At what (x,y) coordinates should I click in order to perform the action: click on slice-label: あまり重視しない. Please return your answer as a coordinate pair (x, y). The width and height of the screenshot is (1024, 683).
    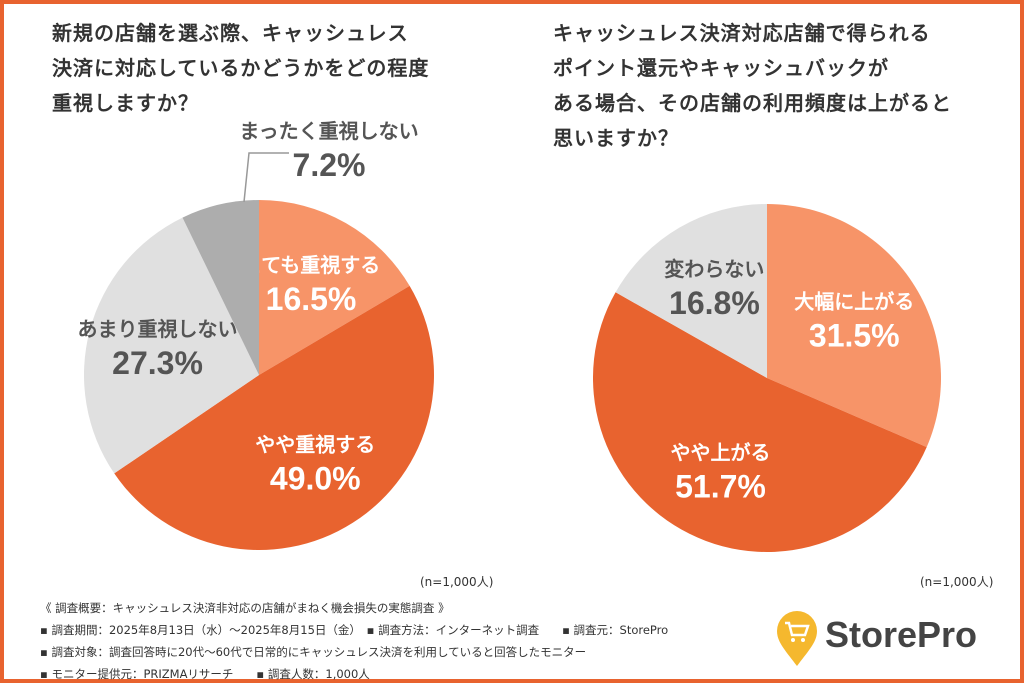
    Looking at the image, I should click on (158, 329).